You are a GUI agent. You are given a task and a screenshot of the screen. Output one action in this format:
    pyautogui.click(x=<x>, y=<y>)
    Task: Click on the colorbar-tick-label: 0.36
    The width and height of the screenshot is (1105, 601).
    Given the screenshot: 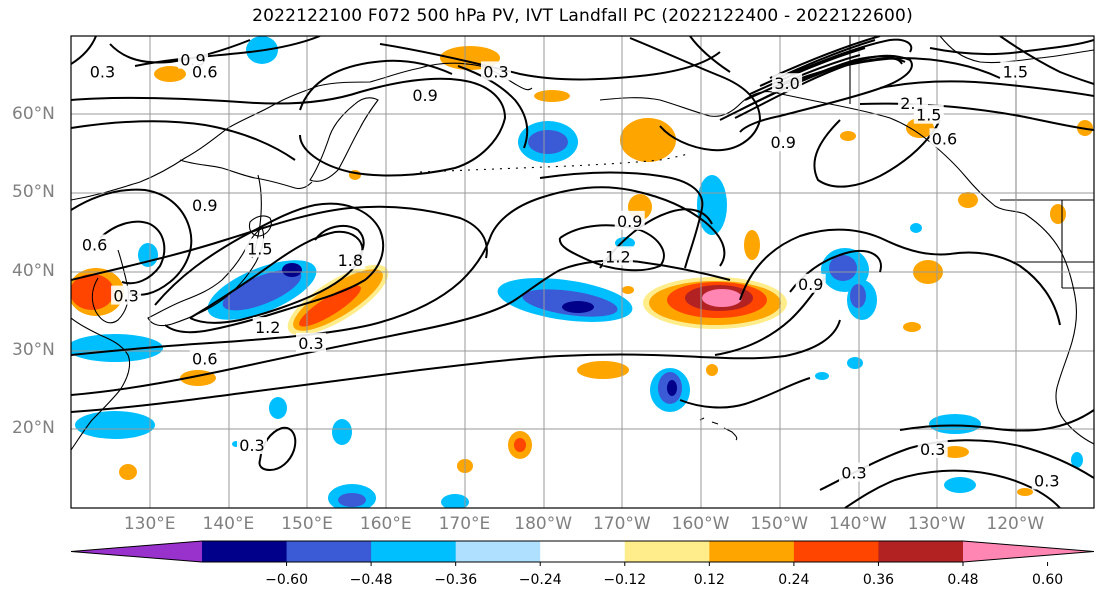 What is the action you would take?
    pyautogui.click(x=878, y=580)
    